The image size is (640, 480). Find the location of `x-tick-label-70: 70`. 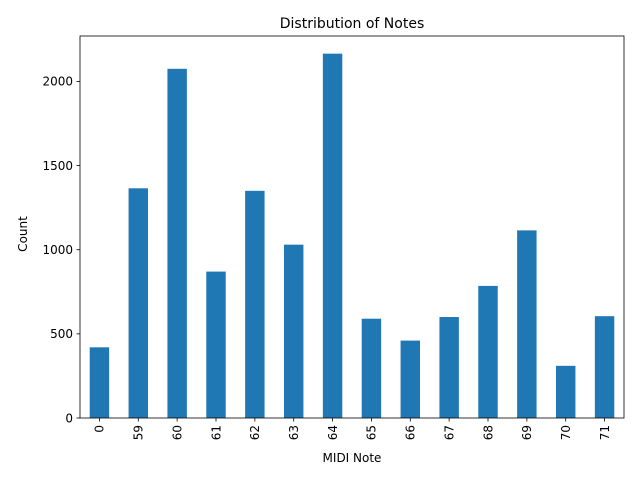

x-tick-label-70: 70 is located at coordinates (566, 432).